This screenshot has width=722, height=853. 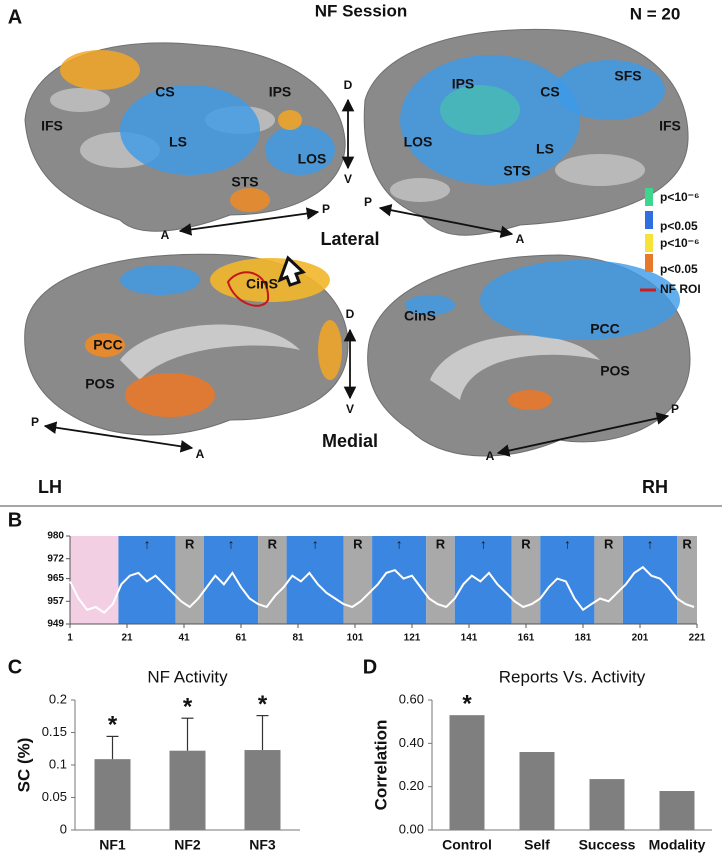 I want to click on y-tick-label: 949, so click(x=55, y=624).